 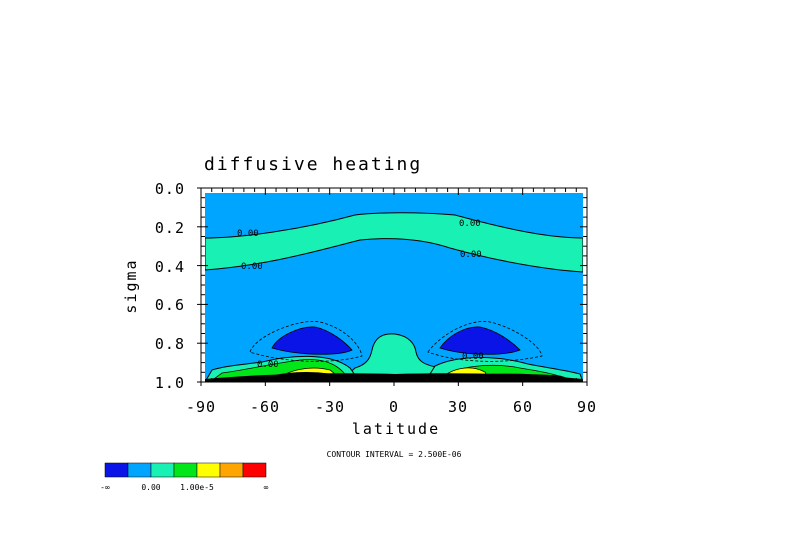 I want to click on x-axis-label: latitude, so click(x=396, y=429).